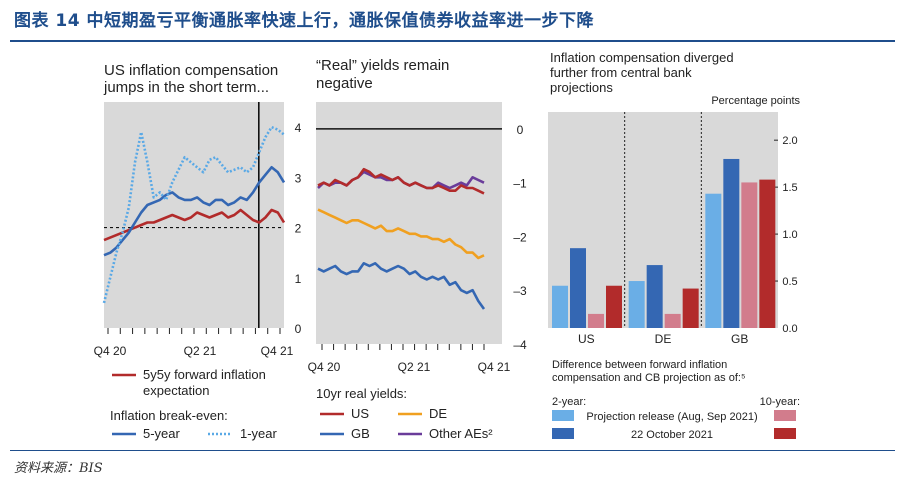 This screenshot has height=487, width=905. I want to click on panel3-category-label: US, so click(586, 339).